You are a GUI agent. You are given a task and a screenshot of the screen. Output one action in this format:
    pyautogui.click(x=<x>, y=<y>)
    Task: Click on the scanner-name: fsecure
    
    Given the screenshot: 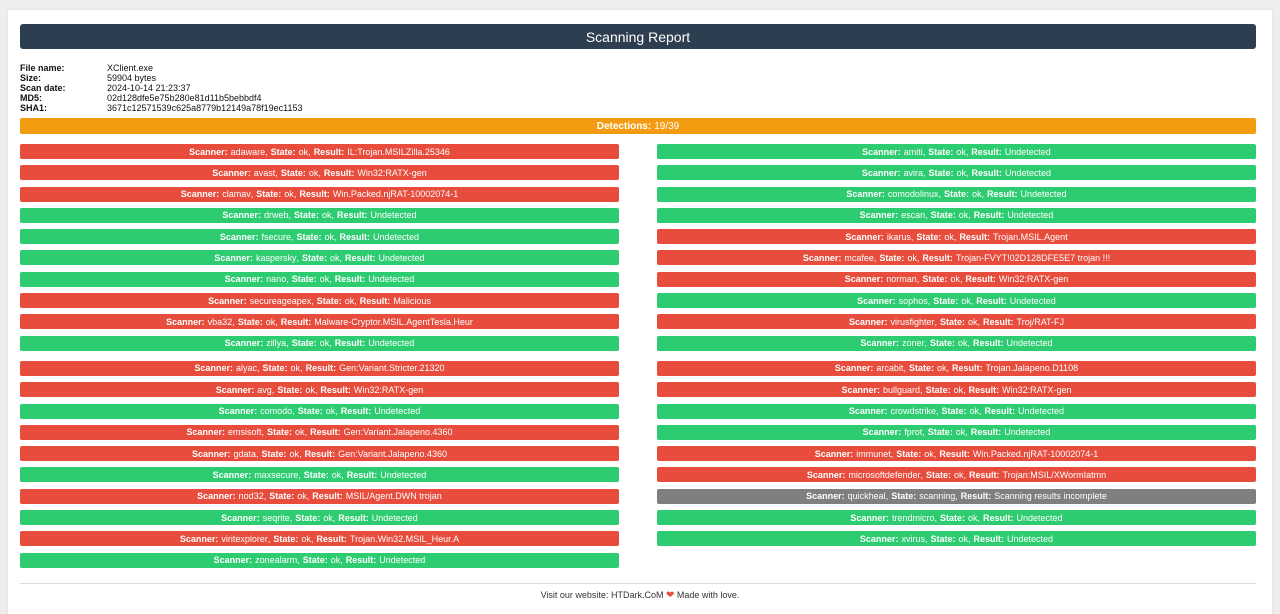 What is the action you would take?
    pyautogui.click(x=276, y=236)
    